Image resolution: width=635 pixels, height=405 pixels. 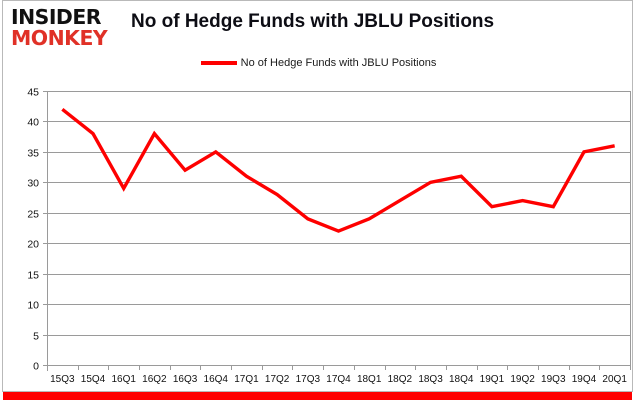 What do you see at coordinates (56, 17) in the screenshot?
I see `logo-text-insider: INSIDER` at bounding box center [56, 17].